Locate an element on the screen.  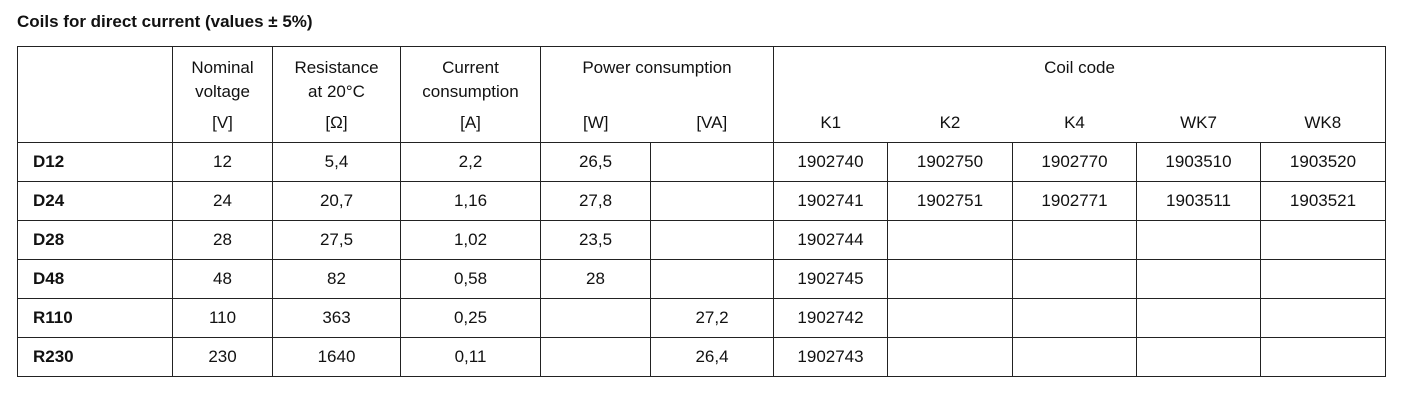
cell: 0,58 is located at coordinates (470, 279).